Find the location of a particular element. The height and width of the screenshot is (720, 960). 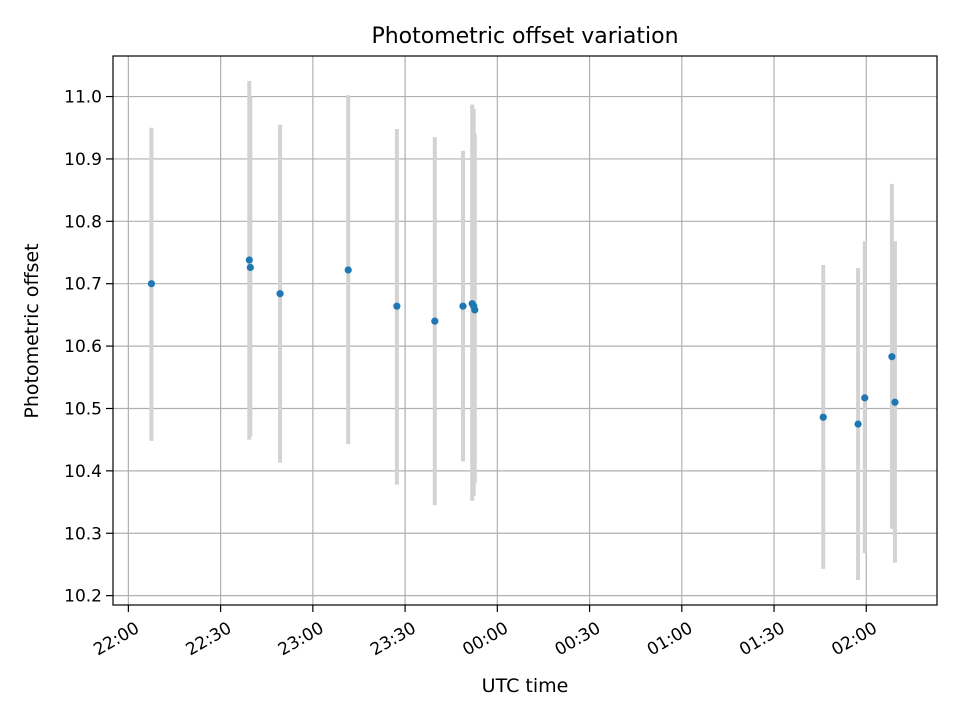

y-axis-label: Photometric offset is located at coordinates (32, 330).